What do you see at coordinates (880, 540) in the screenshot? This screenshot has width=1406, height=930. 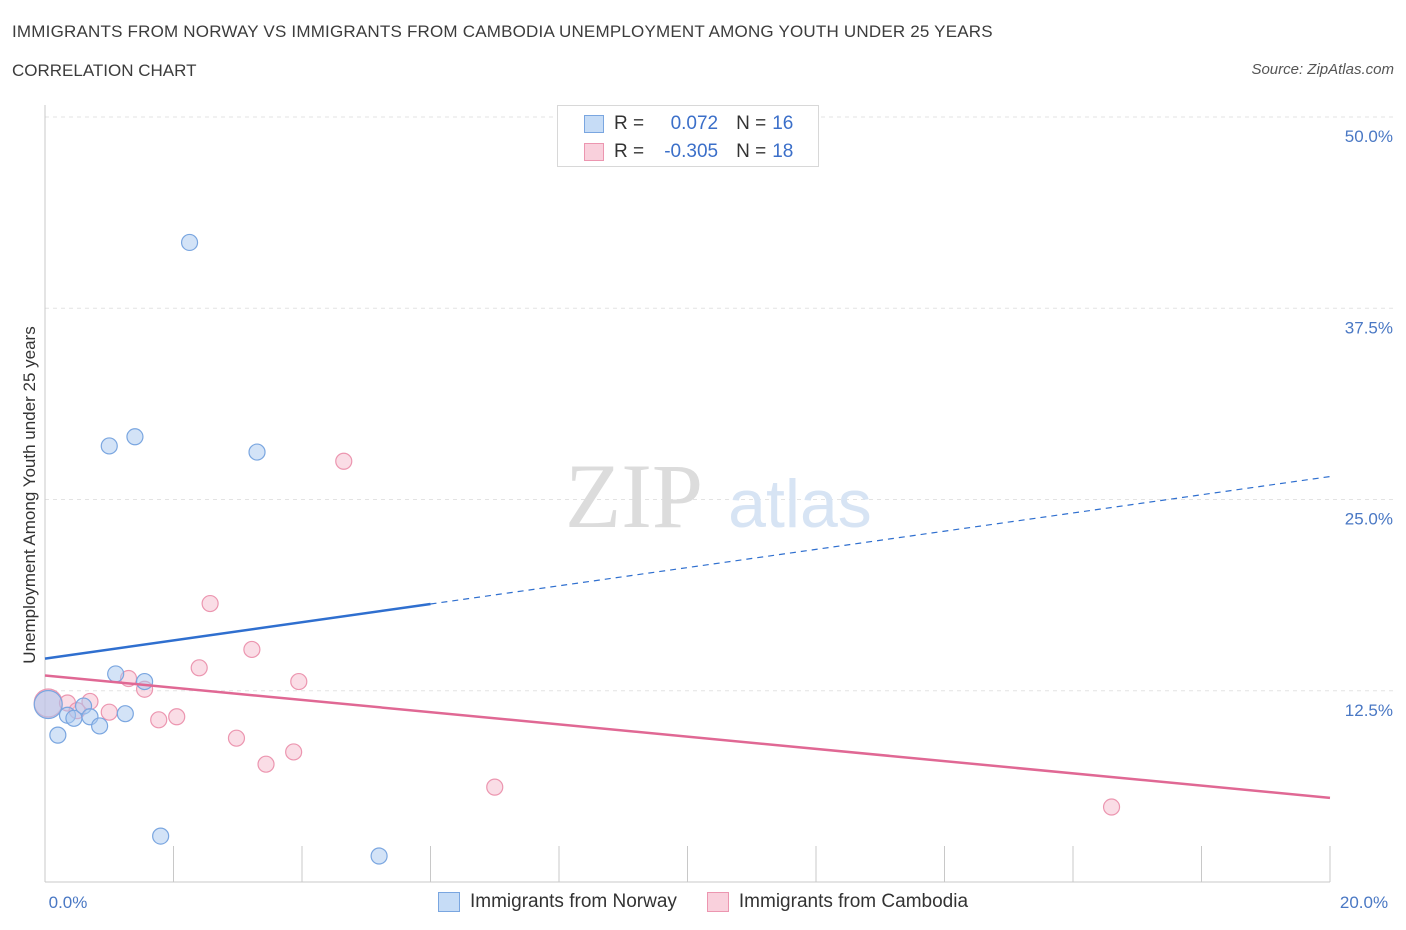 I see `norway-trend-dashed` at bounding box center [880, 540].